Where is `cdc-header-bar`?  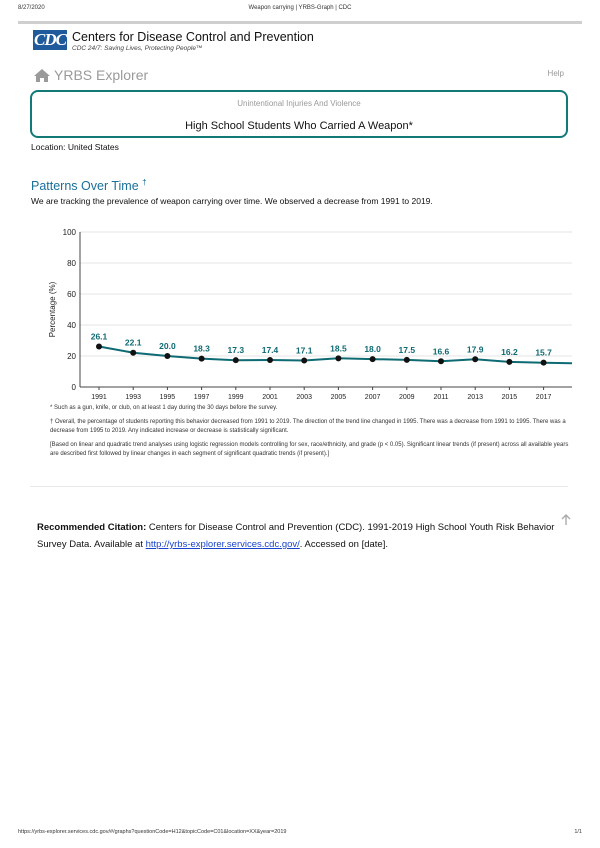
cdc-header-bar is located at coordinates (300, 22).